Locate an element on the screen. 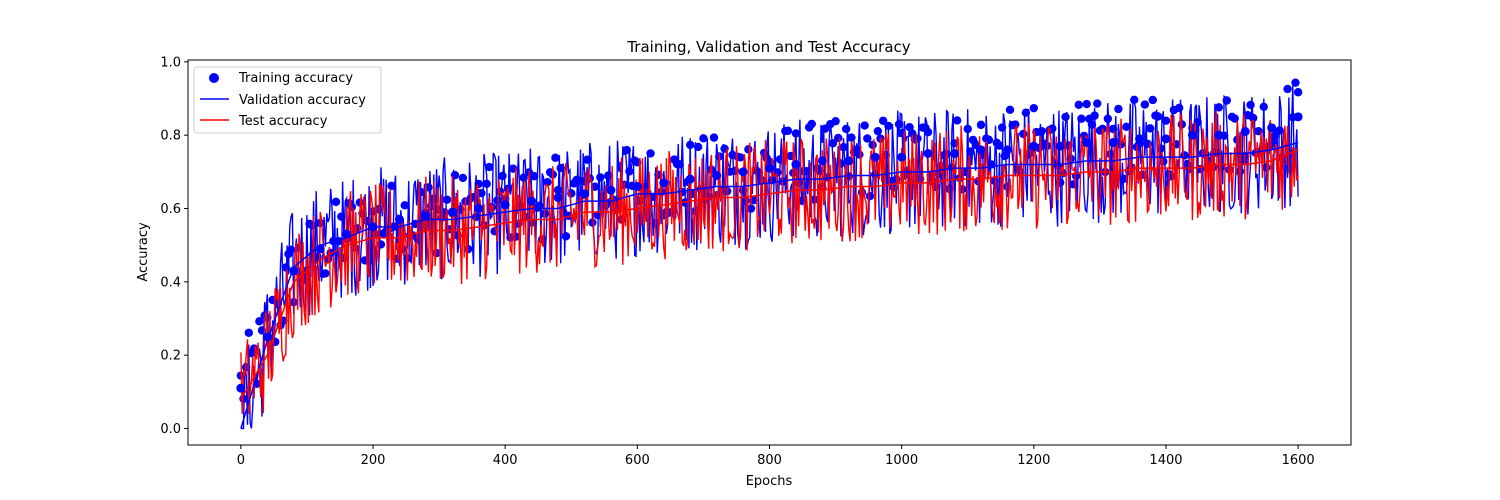  x-tick-label: 200 is located at coordinates (373, 460).